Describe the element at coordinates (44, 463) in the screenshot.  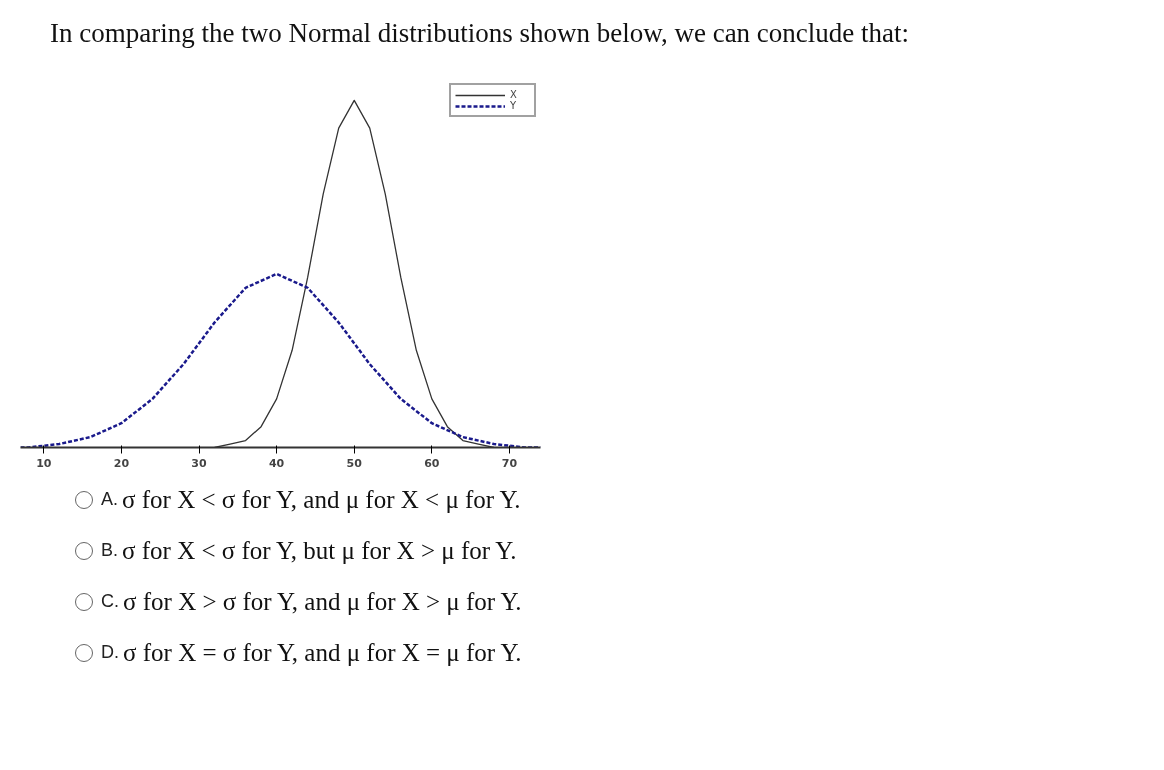
I see `x-tick-label: 10` at that location.